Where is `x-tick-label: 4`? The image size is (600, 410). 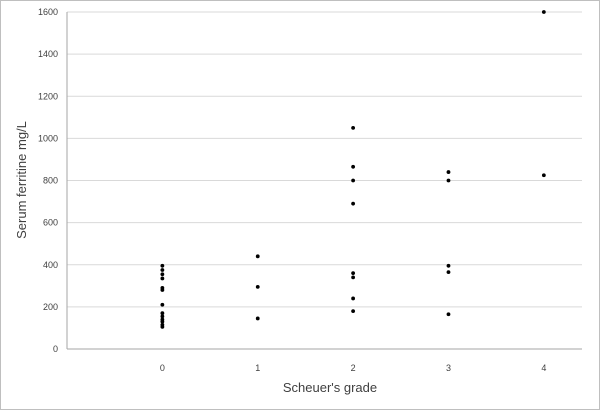
x-tick-label: 4 is located at coordinates (543, 368).